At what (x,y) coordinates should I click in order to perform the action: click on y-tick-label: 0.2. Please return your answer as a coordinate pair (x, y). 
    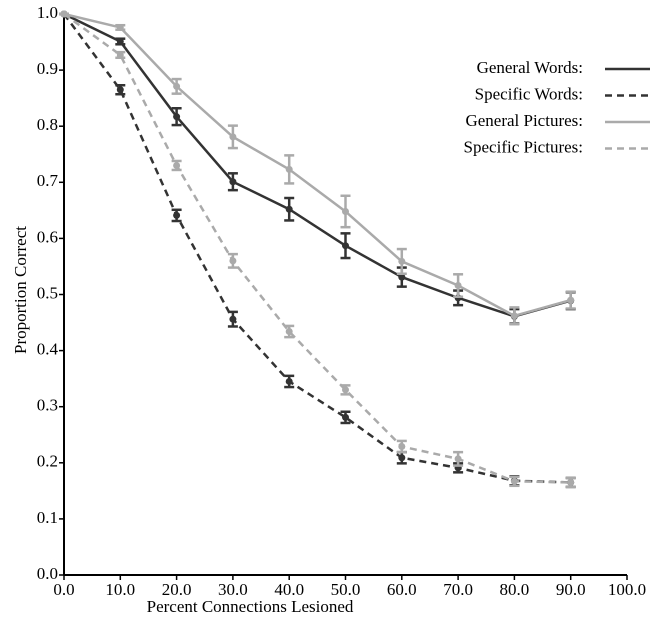
    Looking at the image, I should click on (47, 461).